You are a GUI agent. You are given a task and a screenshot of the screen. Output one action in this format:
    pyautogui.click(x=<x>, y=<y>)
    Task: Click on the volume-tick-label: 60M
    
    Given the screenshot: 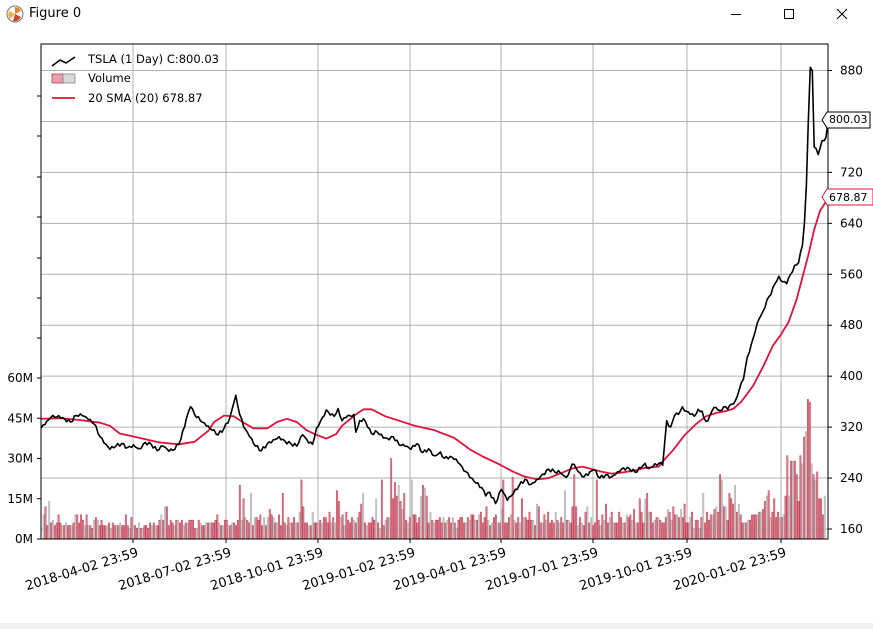 What is the action you would take?
    pyautogui.click(x=20, y=378)
    